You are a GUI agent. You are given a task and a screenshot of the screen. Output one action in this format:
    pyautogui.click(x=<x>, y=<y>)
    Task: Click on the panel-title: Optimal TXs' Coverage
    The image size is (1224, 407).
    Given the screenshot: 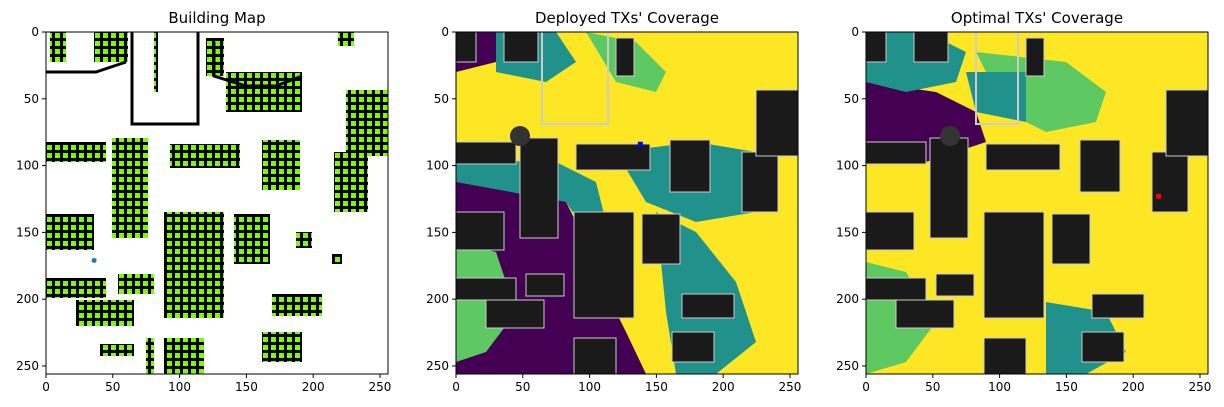 What is the action you would take?
    pyautogui.click(x=1037, y=18)
    